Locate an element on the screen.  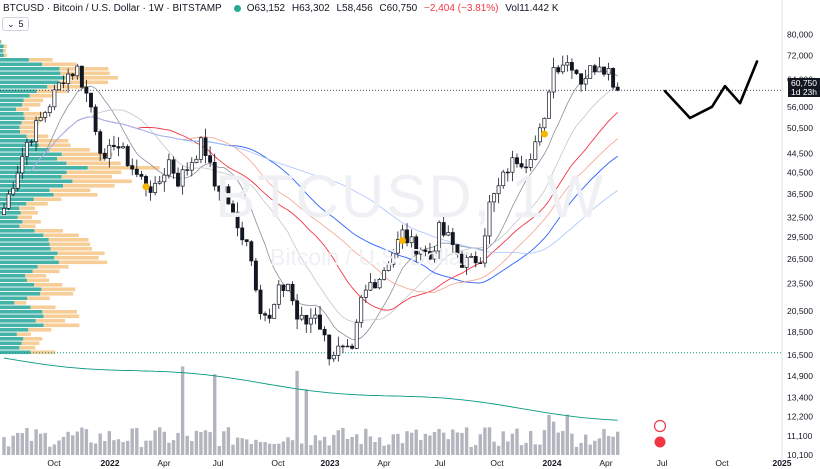
y-tick-label: 32,500 is located at coordinates (800, 217).